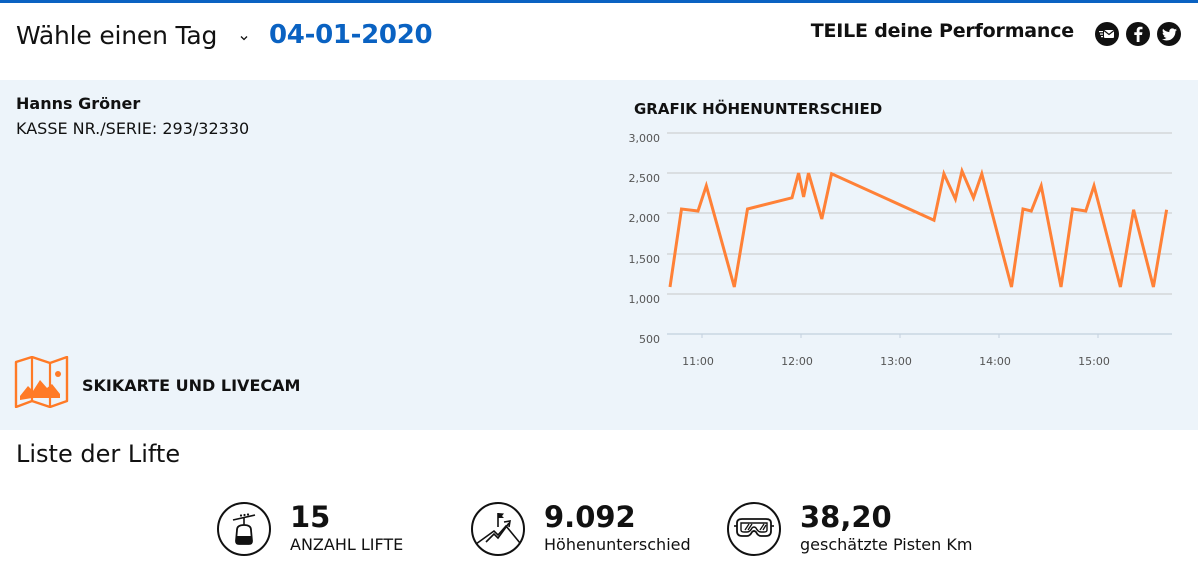 Image resolution: width=1198 pixels, height=573 pixels. What do you see at coordinates (698, 361) in the screenshot?
I see `svg-text: 11:00` at bounding box center [698, 361].